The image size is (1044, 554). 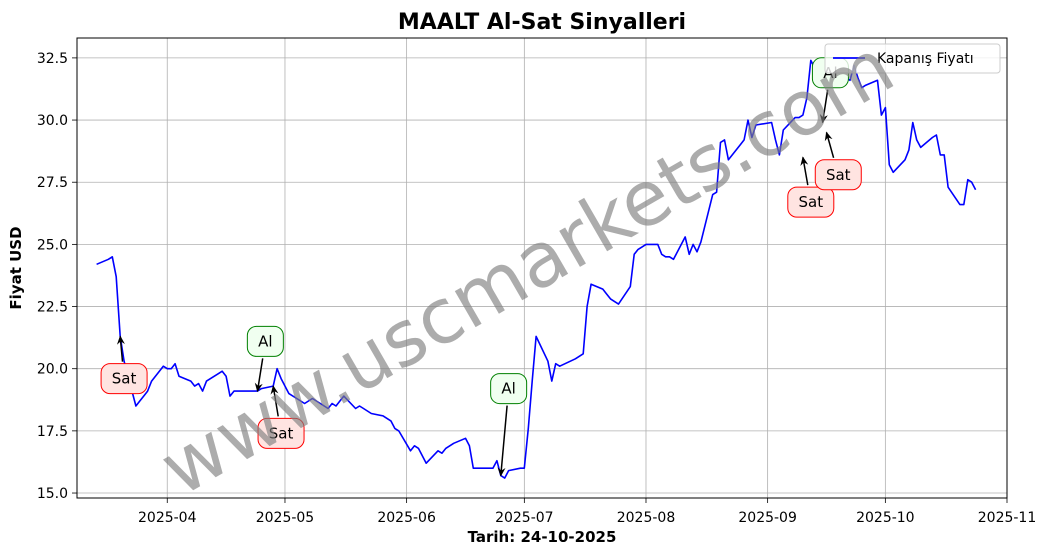 I want to click on y-tick-label: 22.5, so click(x=52, y=308).